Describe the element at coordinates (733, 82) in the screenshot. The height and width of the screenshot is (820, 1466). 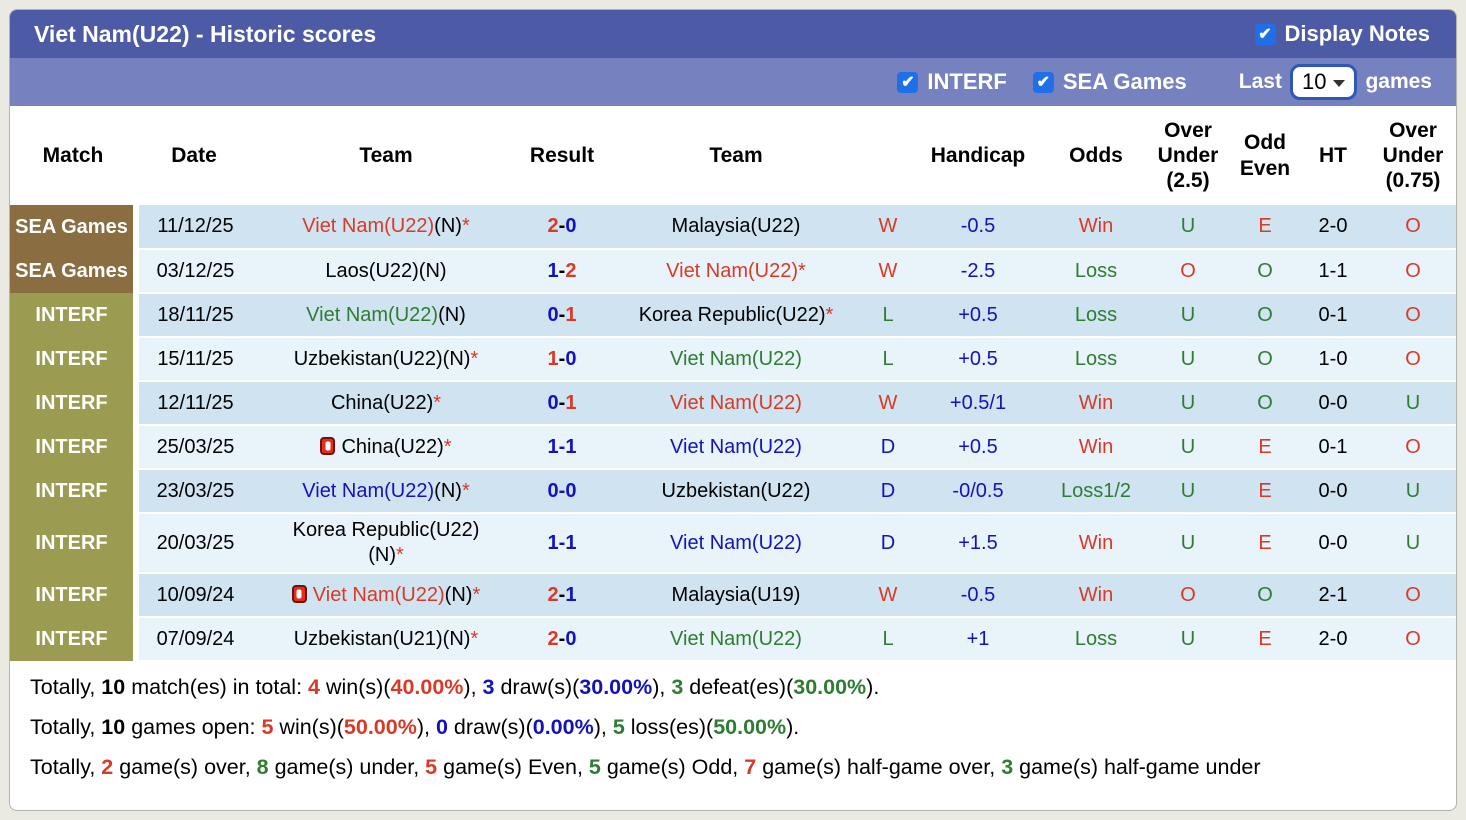
I see `filter-bar: INTERF SEA Games Last 10 games` at that location.